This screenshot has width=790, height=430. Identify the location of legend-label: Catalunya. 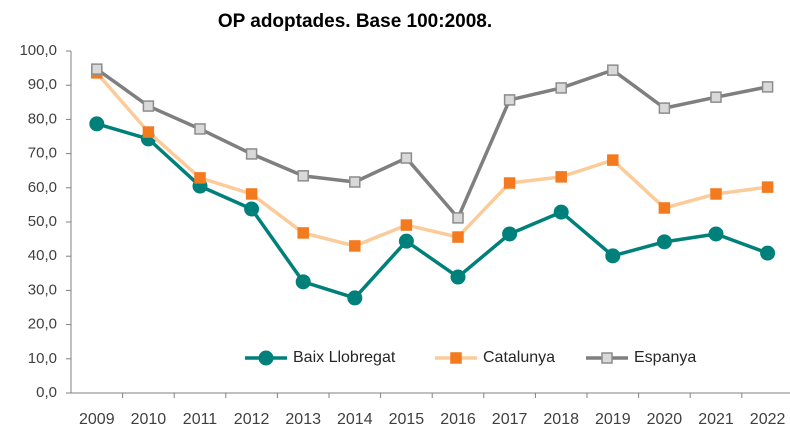
(519, 357).